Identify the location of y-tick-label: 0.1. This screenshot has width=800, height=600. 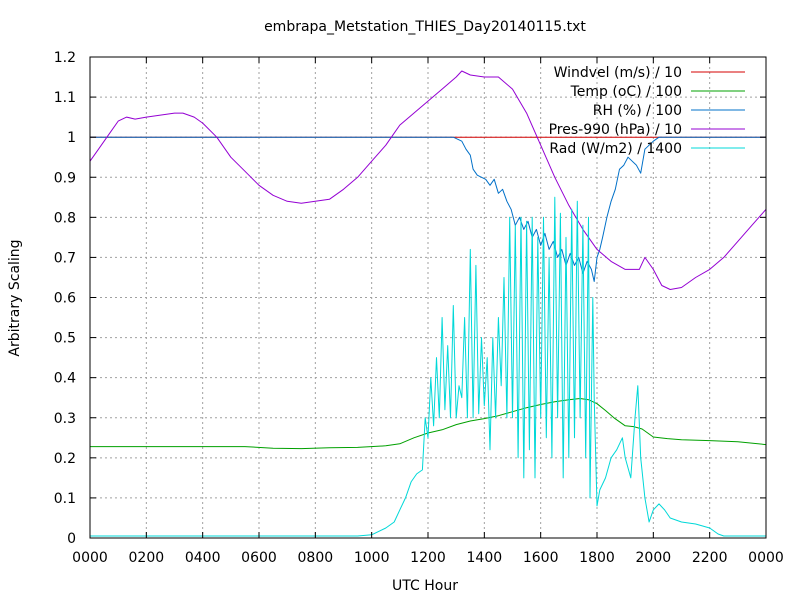
(65, 499).